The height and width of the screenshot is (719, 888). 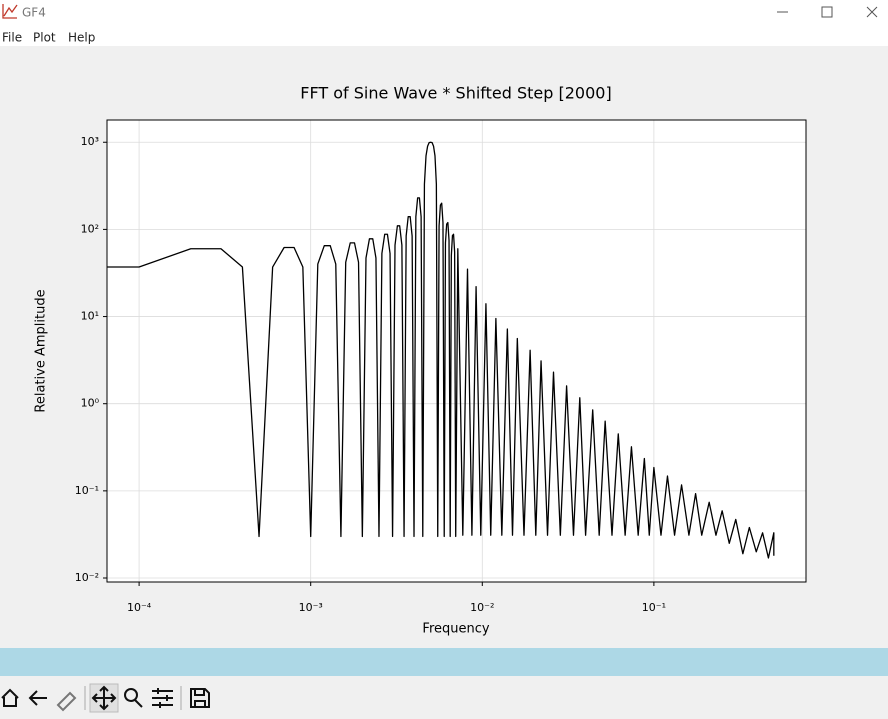 I want to click on x-tick-label: 10⁻², so click(x=482, y=607).